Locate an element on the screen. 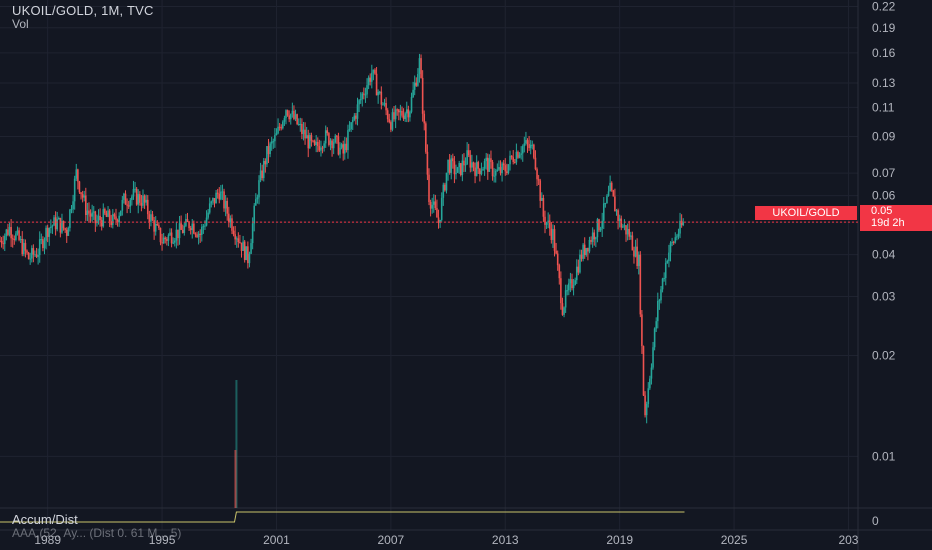  volume-bar is located at coordinates (236, 444).